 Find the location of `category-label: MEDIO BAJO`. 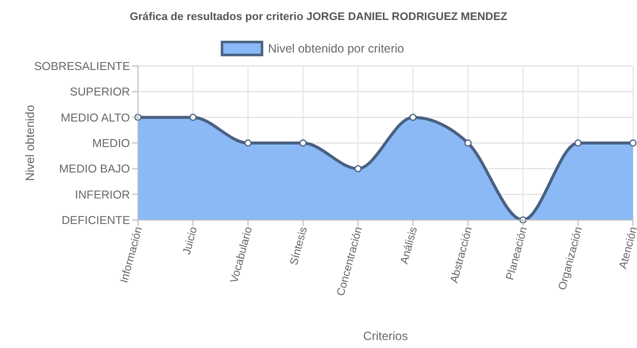

category-label: MEDIO BAJO is located at coordinates (94, 170).